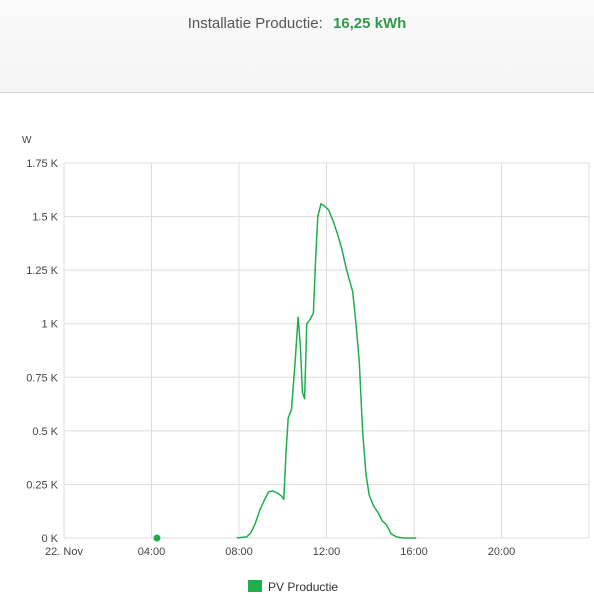  I want to click on x-tick-label-0: 22. Nov, so click(64, 552).